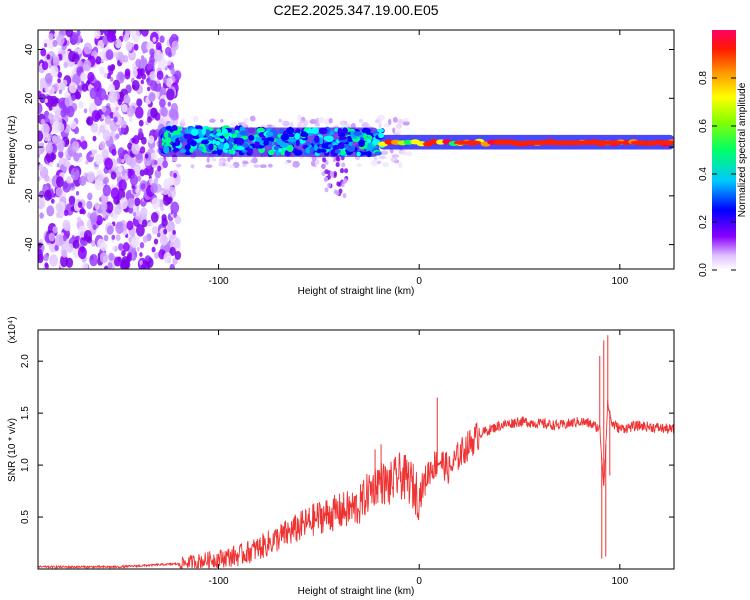  I want to click on colorbar-label: Normalized spectral amplitude, so click(742, 149).